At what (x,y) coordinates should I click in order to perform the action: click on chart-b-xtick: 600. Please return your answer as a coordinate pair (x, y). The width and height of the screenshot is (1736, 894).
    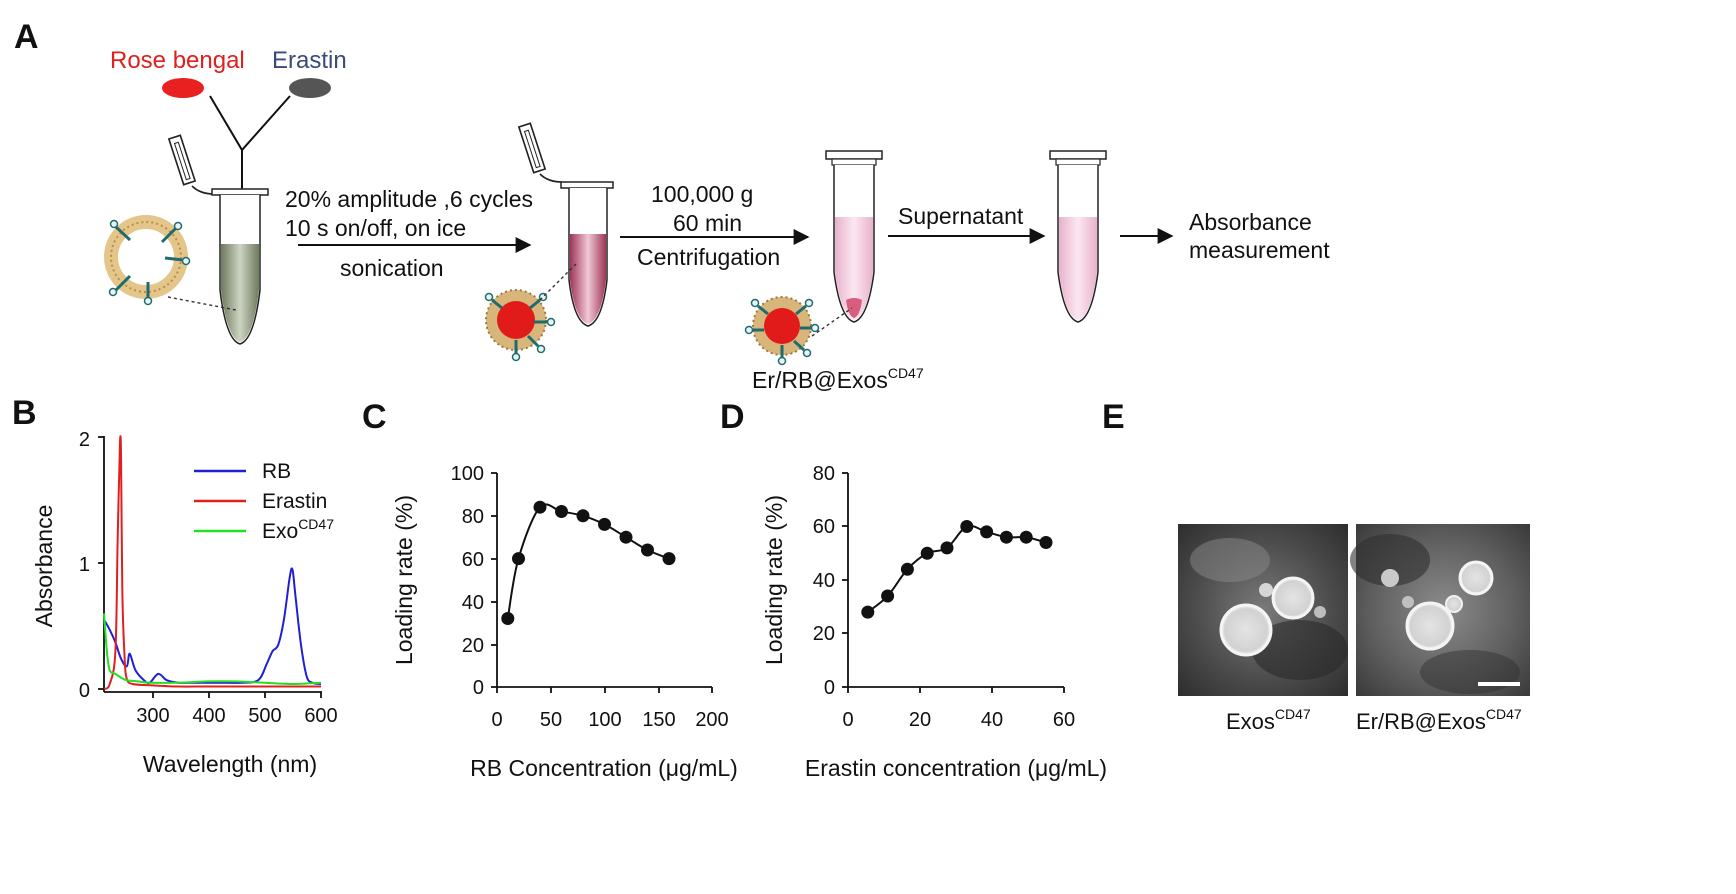
    Looking at the image, I should click on (320, 716).